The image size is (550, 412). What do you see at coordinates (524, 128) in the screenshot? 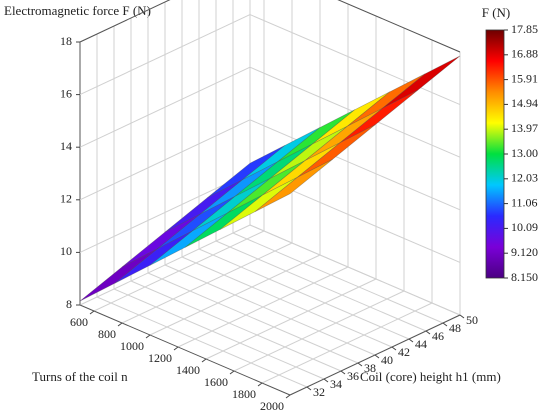
I see `colorbar-tick-label: 13.97` at bounding box center [524, 128].